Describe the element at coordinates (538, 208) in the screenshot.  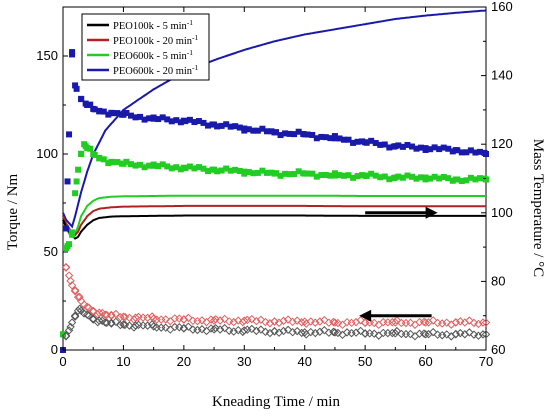
I see `y-axis-right-title: Mass Temperature / °C` at that location.